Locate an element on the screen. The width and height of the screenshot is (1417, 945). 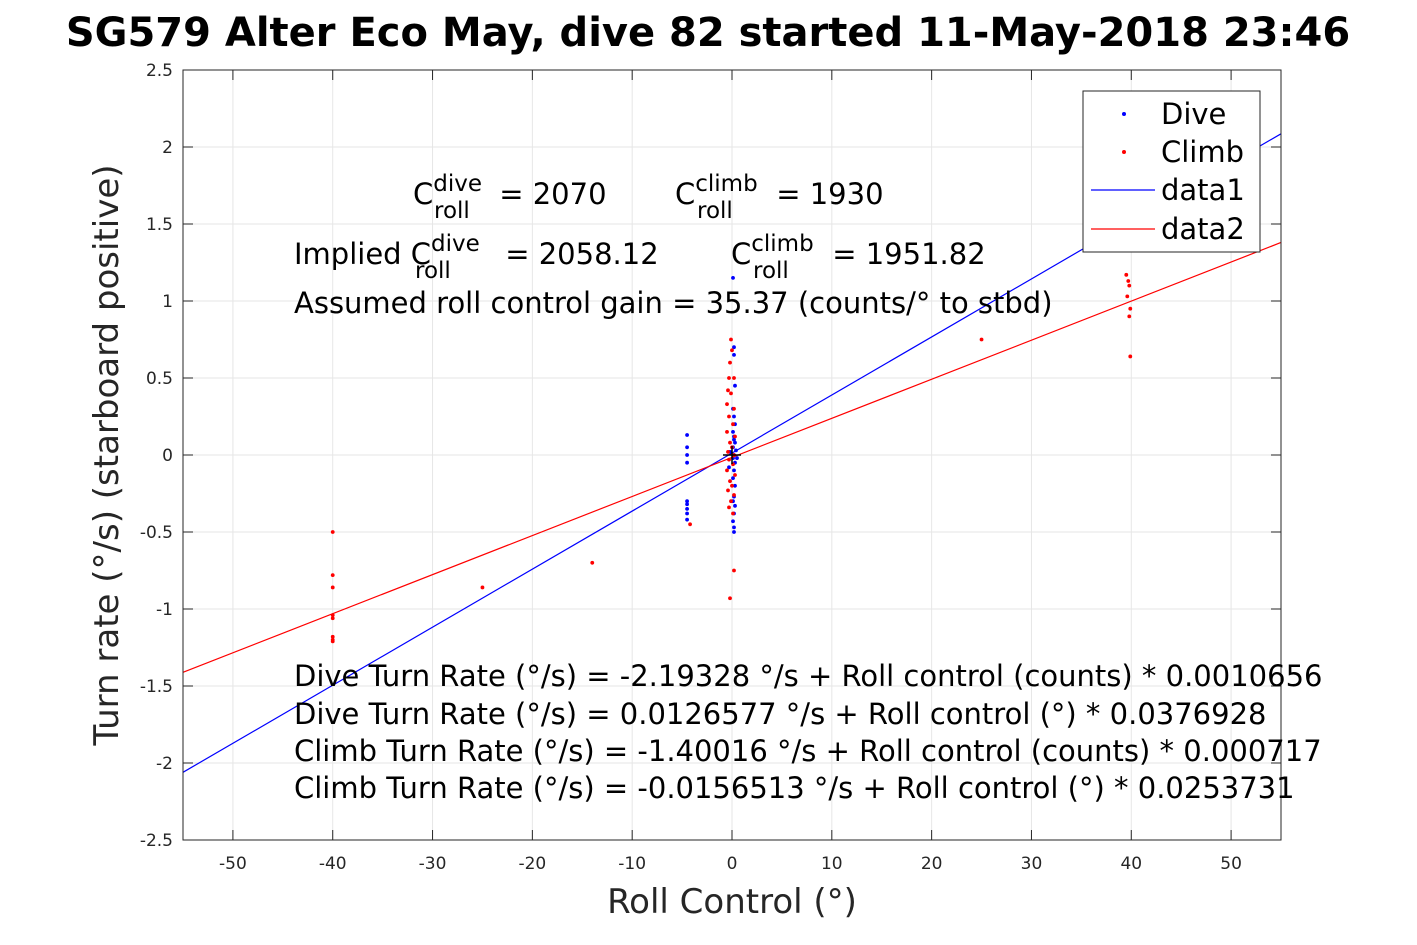
legend-climb-marker is located at coordinates (1124, 152).